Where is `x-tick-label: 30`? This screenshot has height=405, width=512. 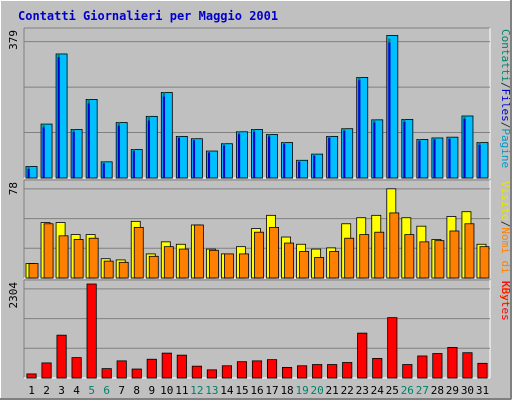
x-tick-label: 30 is located at coordinates (467, 390).